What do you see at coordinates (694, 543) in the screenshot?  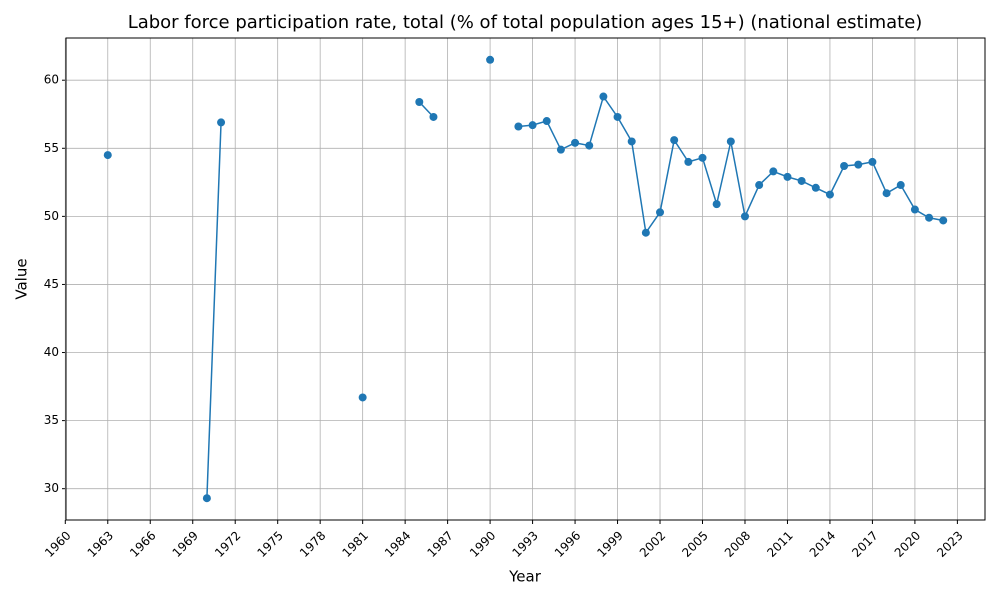 I see `x-tick-label: 2005` at bounding box center [694, 543].